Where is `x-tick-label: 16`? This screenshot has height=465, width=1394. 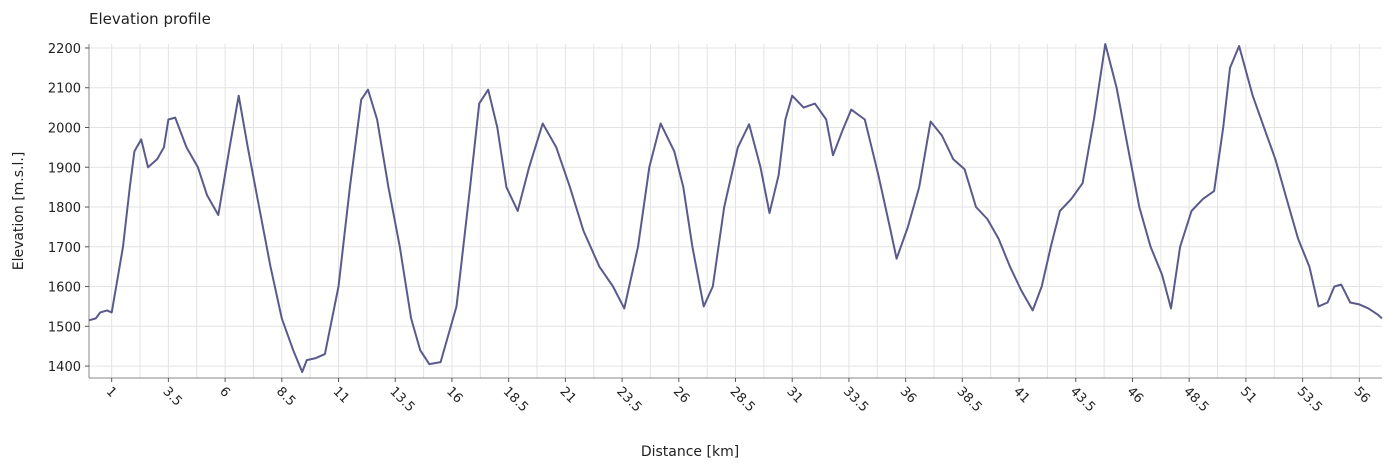 x-tick-label: 16 is located at coordinates (454, 395).